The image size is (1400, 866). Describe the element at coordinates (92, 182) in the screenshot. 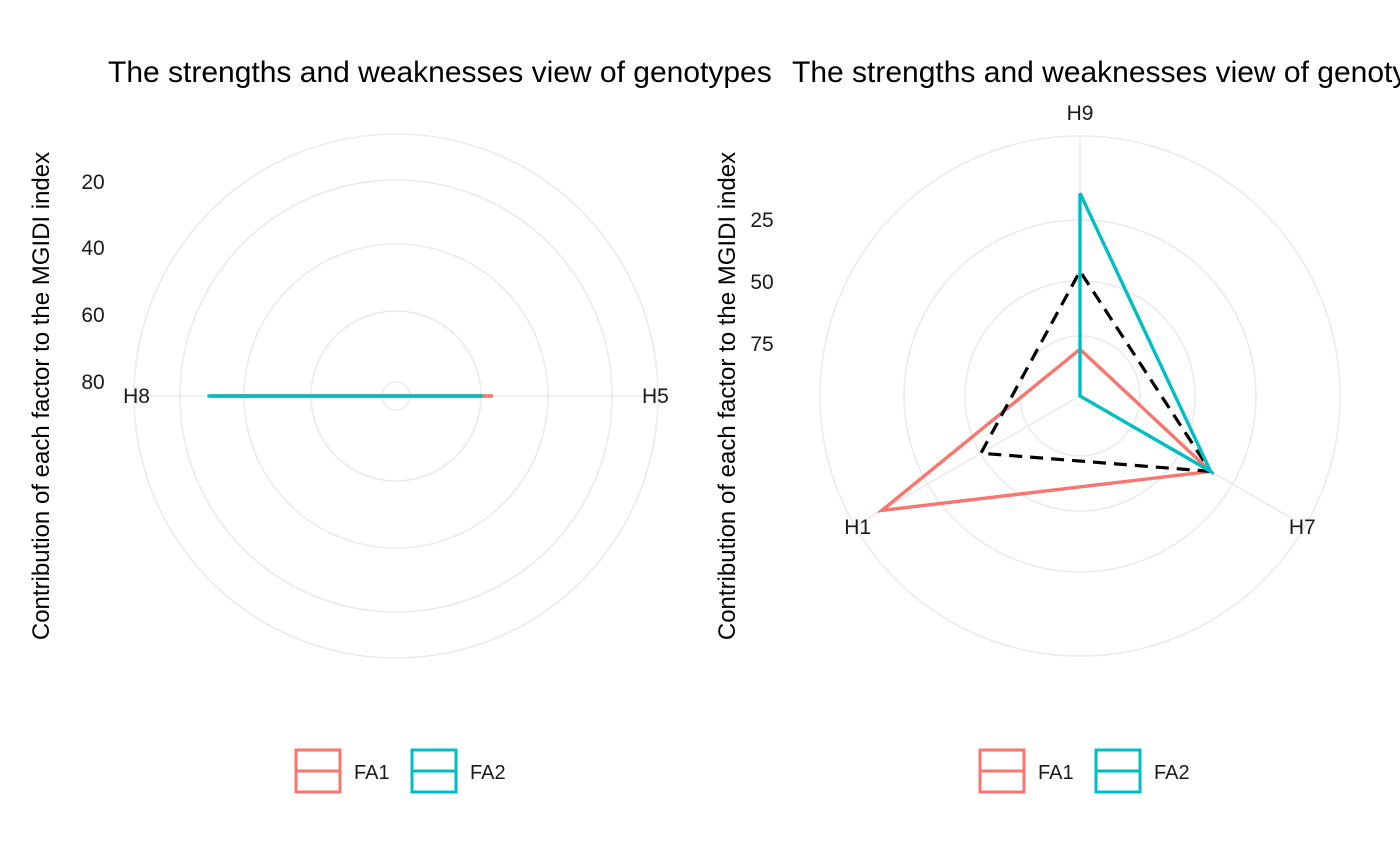

I see `y-tick-label: 20` at that location.